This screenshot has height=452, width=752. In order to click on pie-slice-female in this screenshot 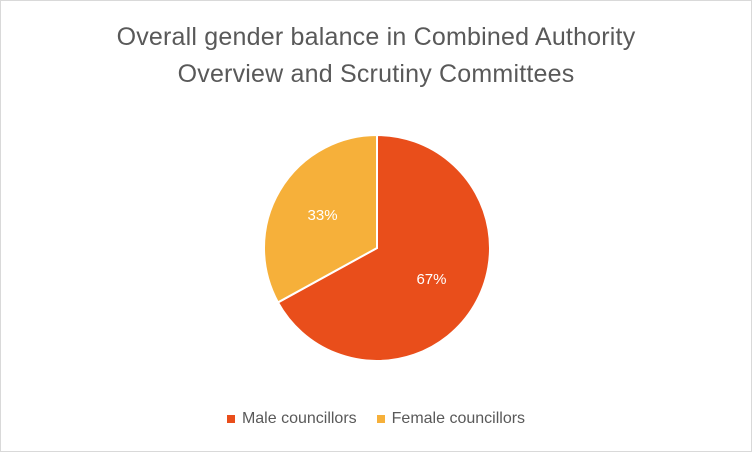, I will do `click(320, 218)`.